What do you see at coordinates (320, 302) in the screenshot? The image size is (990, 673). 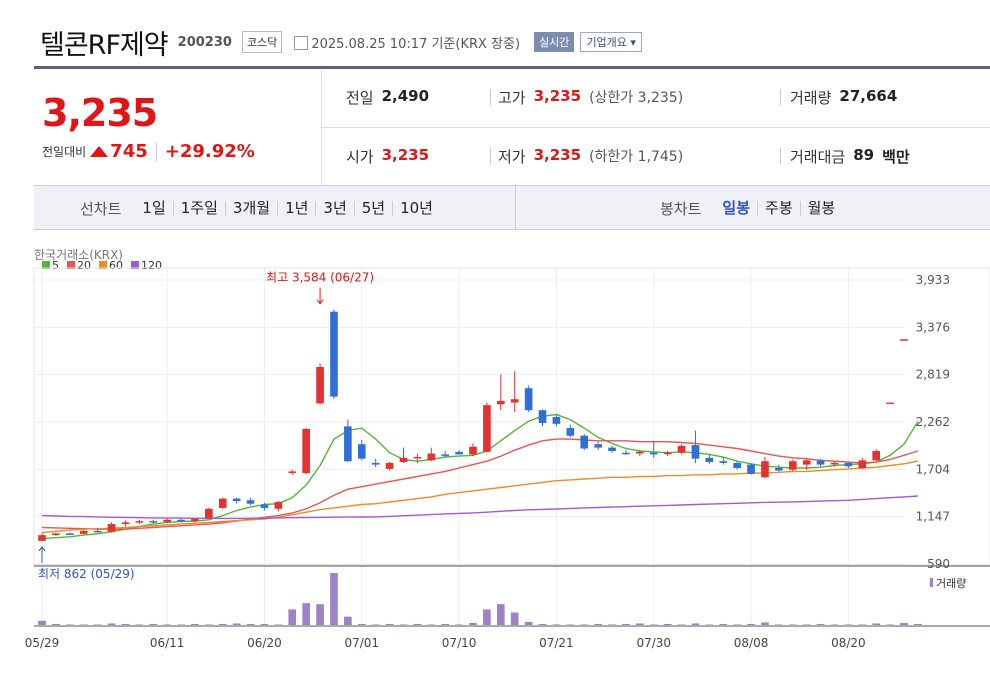 I see `high-arrow-head` at bounding box center [320, 302].